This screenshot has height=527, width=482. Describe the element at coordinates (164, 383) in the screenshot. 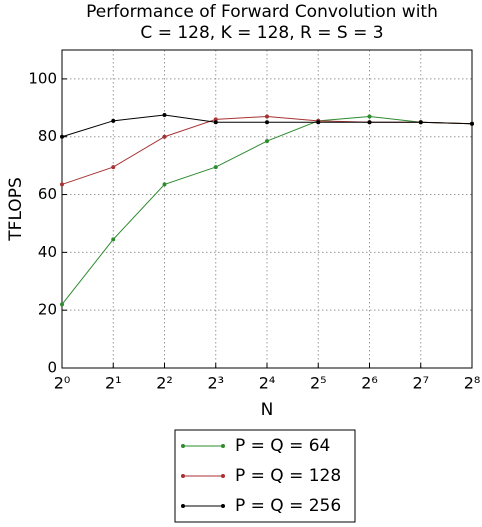

I see `x-tick-label: 2²` at that location.